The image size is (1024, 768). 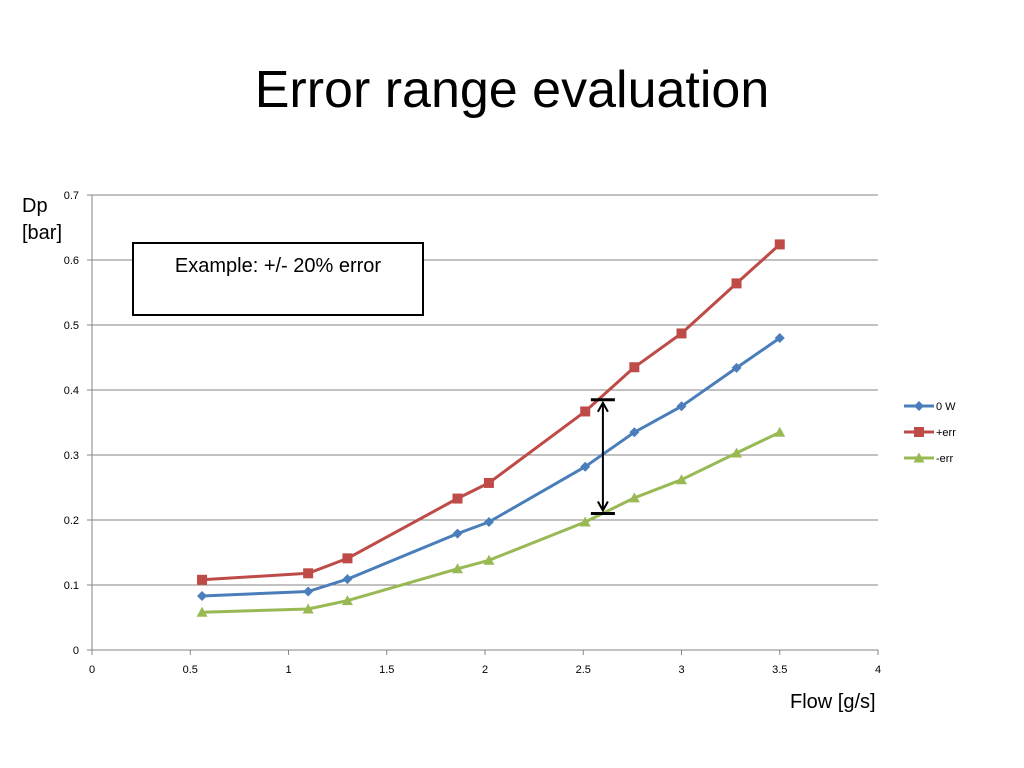 What do you see at coordinates (878, 670) in the screenshot?
I see `x-tick-label: 4` at bounding box center [878, 670].